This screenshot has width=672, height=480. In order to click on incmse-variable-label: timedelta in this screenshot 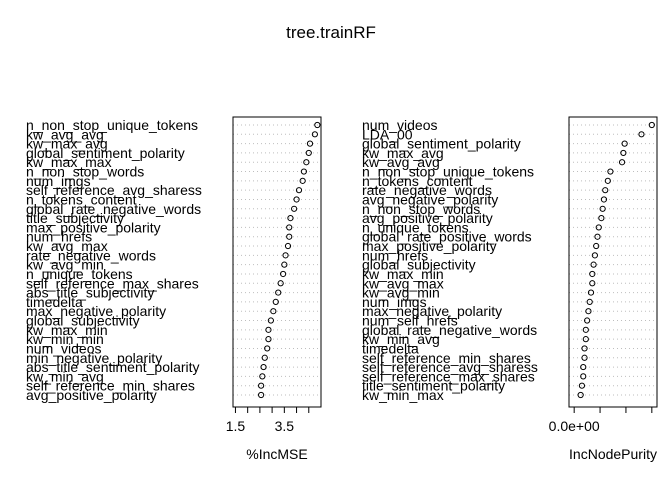, I will do `click(54, 302)`.